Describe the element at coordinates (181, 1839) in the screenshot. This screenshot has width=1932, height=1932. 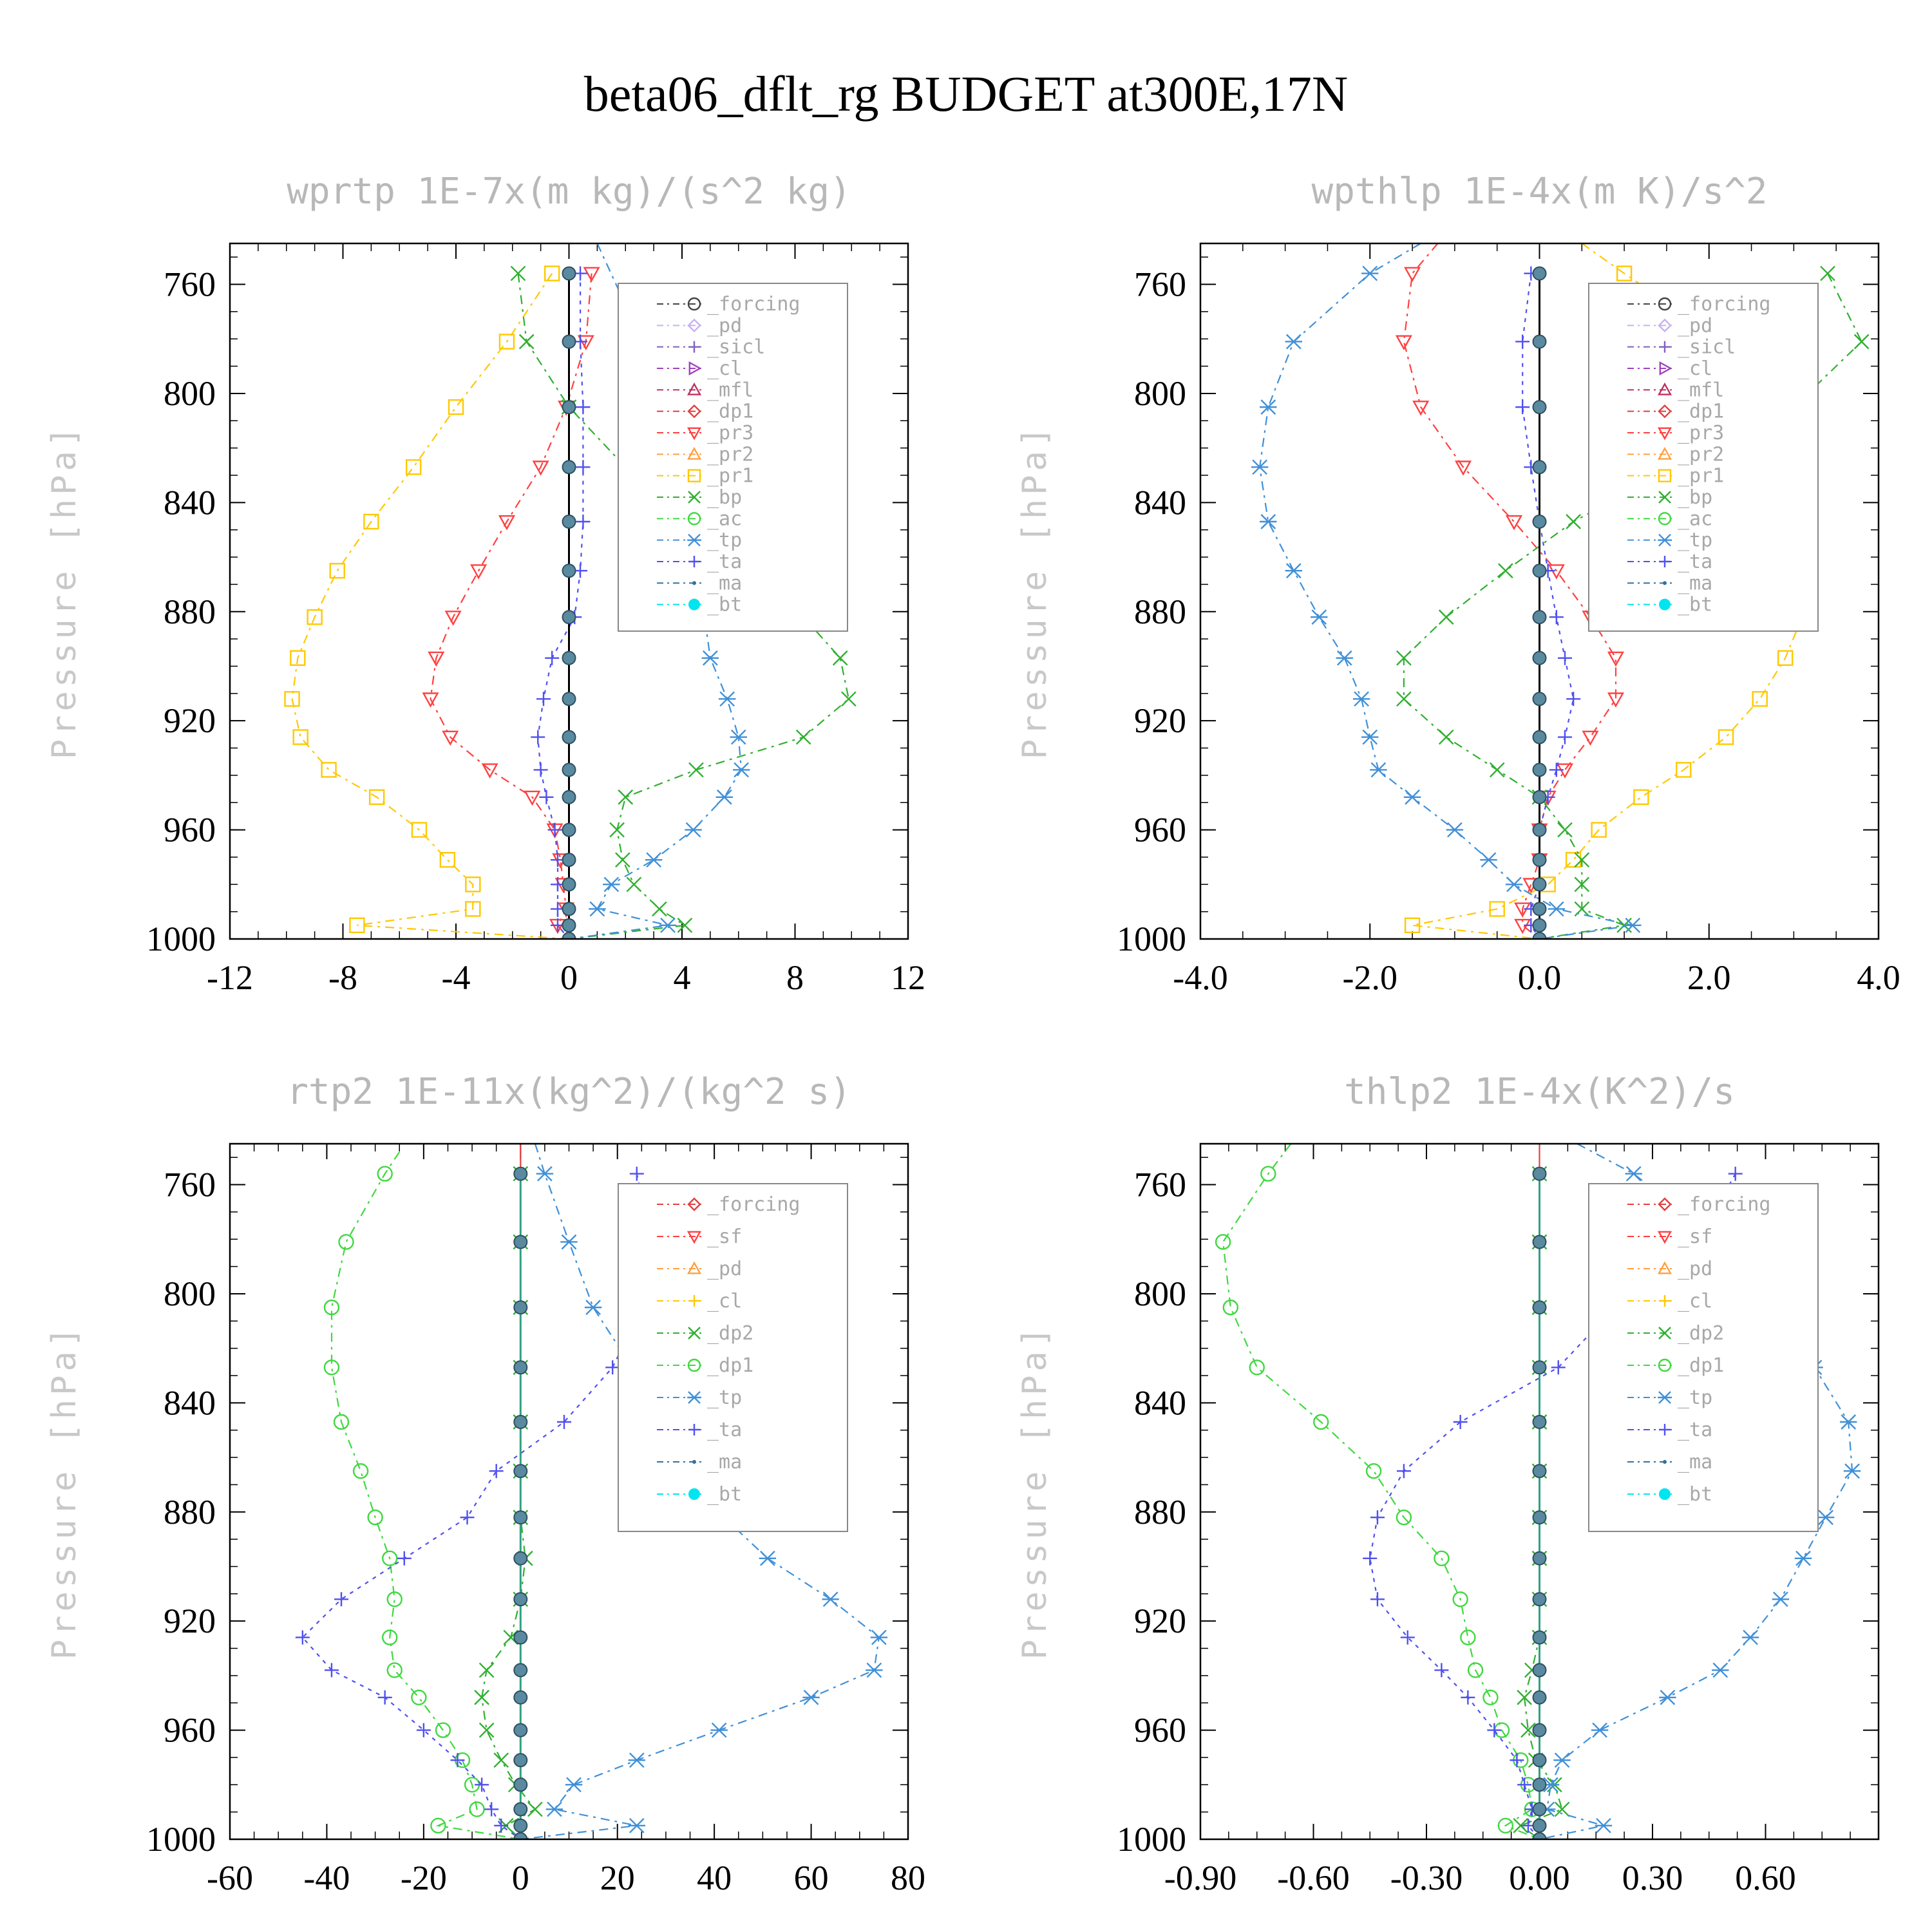
I see `y-tick-label: 1000` at that location.